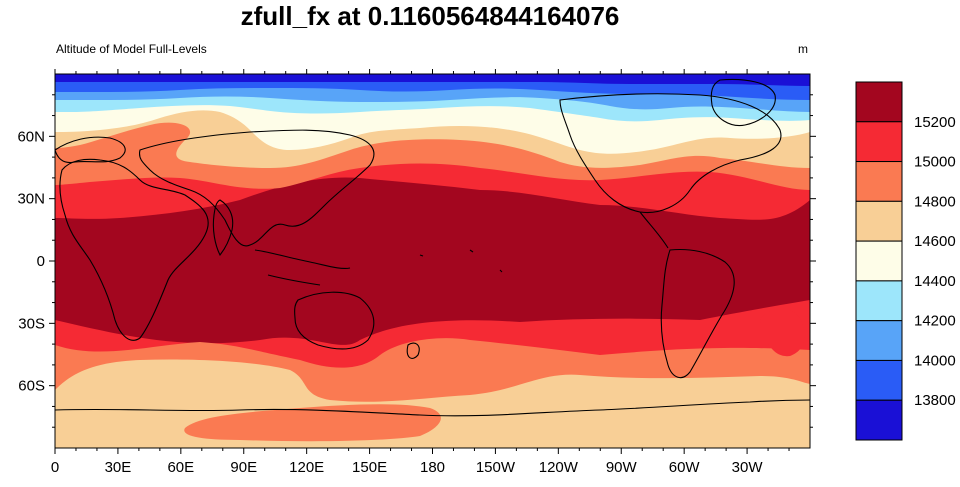  What do you see at coordinates (118, 467) in the screenshot?
I see `x-tick-label: 30E` at bounding box center [118, 467].